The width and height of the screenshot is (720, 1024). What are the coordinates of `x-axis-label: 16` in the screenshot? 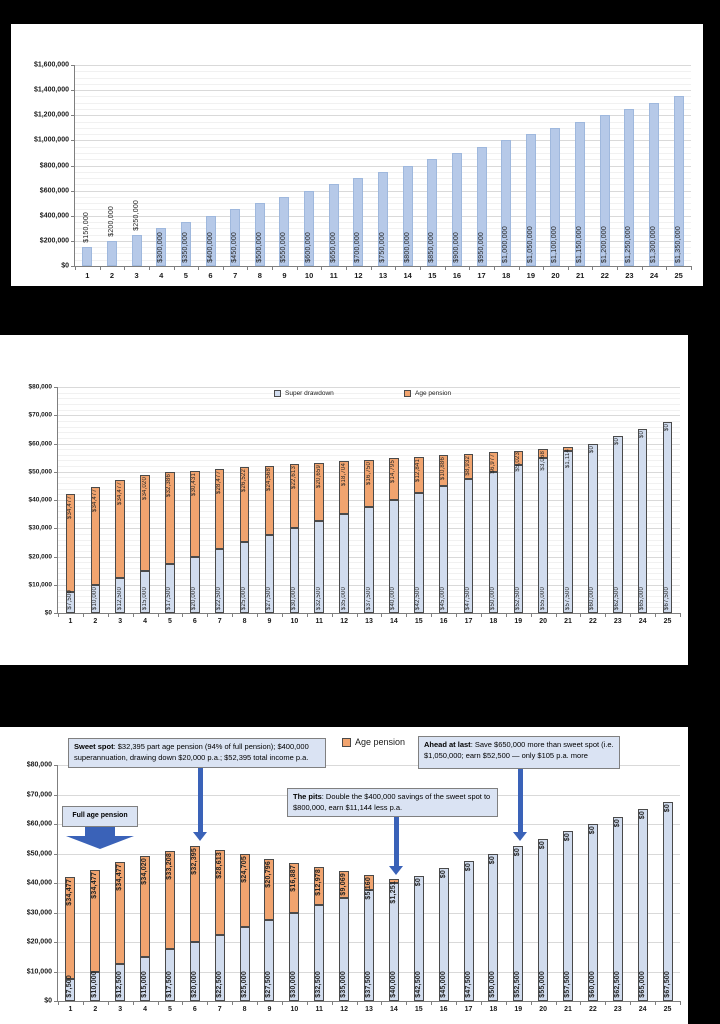 It's located at (443, 1009).